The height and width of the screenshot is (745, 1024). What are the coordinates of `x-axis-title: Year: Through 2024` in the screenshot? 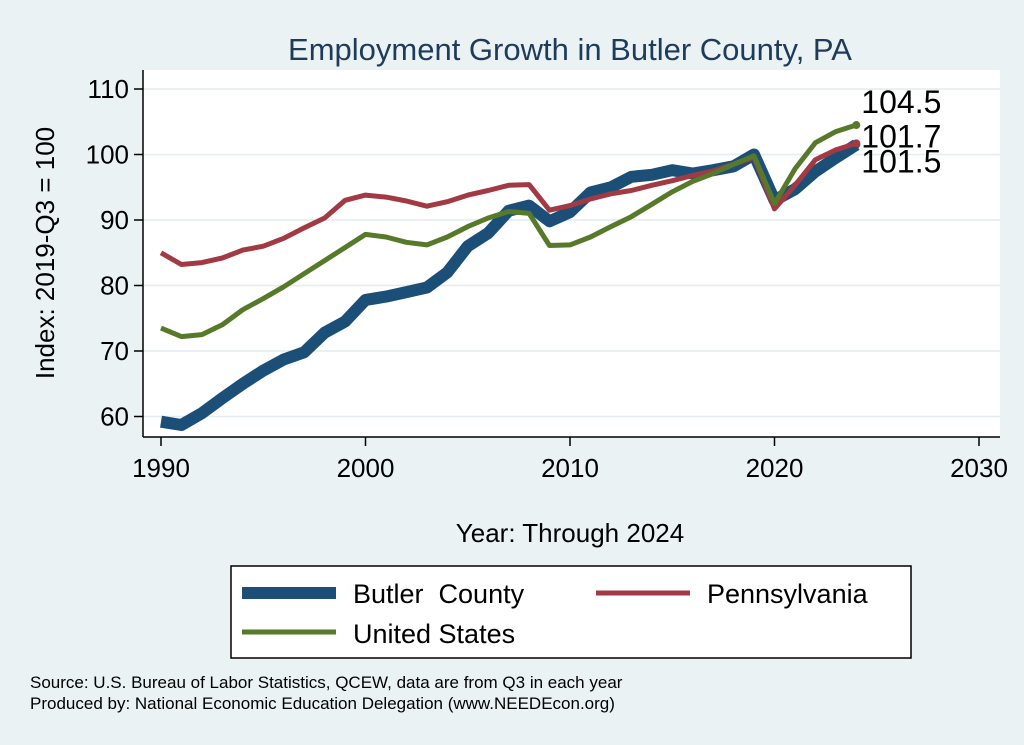 It's located at (570, 533).